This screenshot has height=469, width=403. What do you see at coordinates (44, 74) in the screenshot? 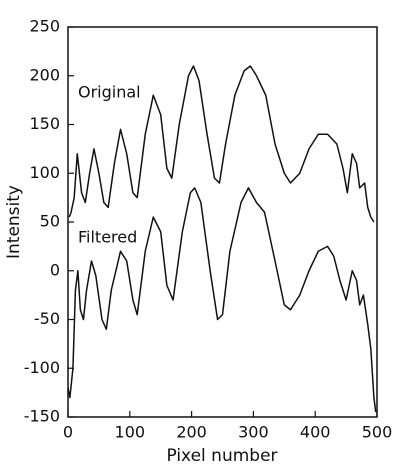
I see `y-tick-label: 200` at bounding box center [44, 74].